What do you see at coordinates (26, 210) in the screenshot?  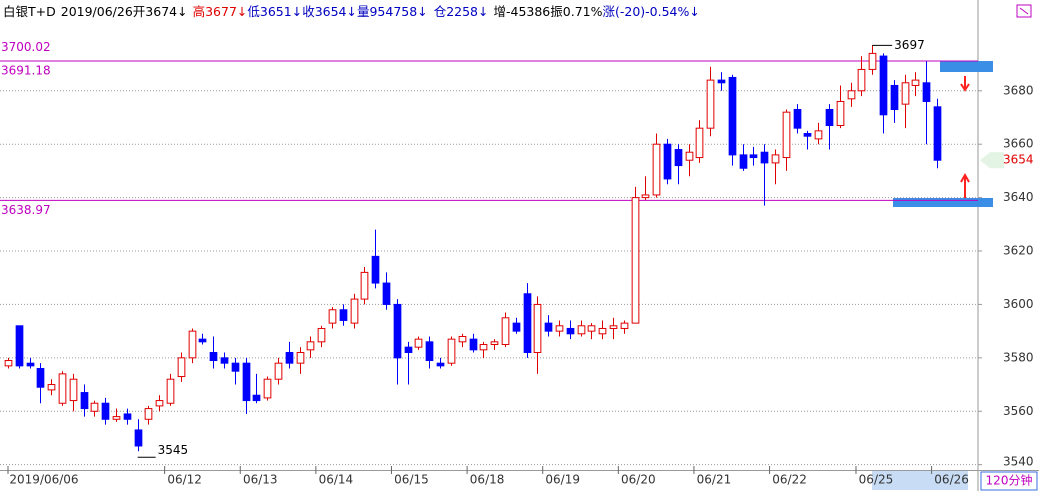 I see `level-label: 3638.97` at bounding box center [26, 210].